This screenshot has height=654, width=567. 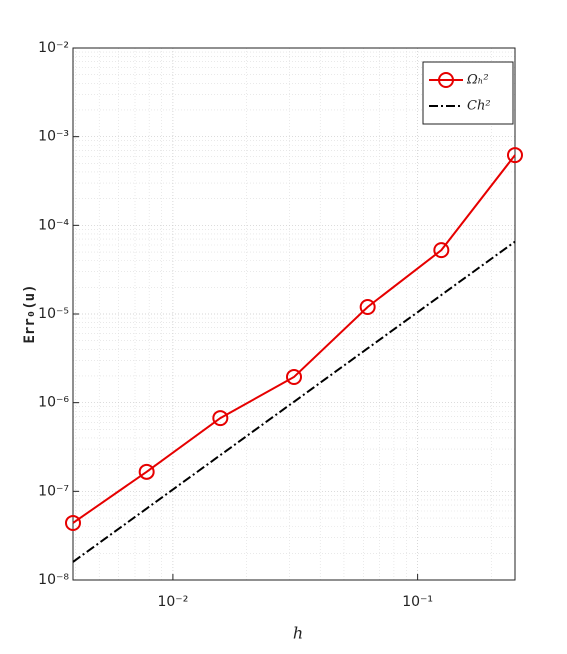 I want to click on legend-label: Ch², so click(x=479, y=106).